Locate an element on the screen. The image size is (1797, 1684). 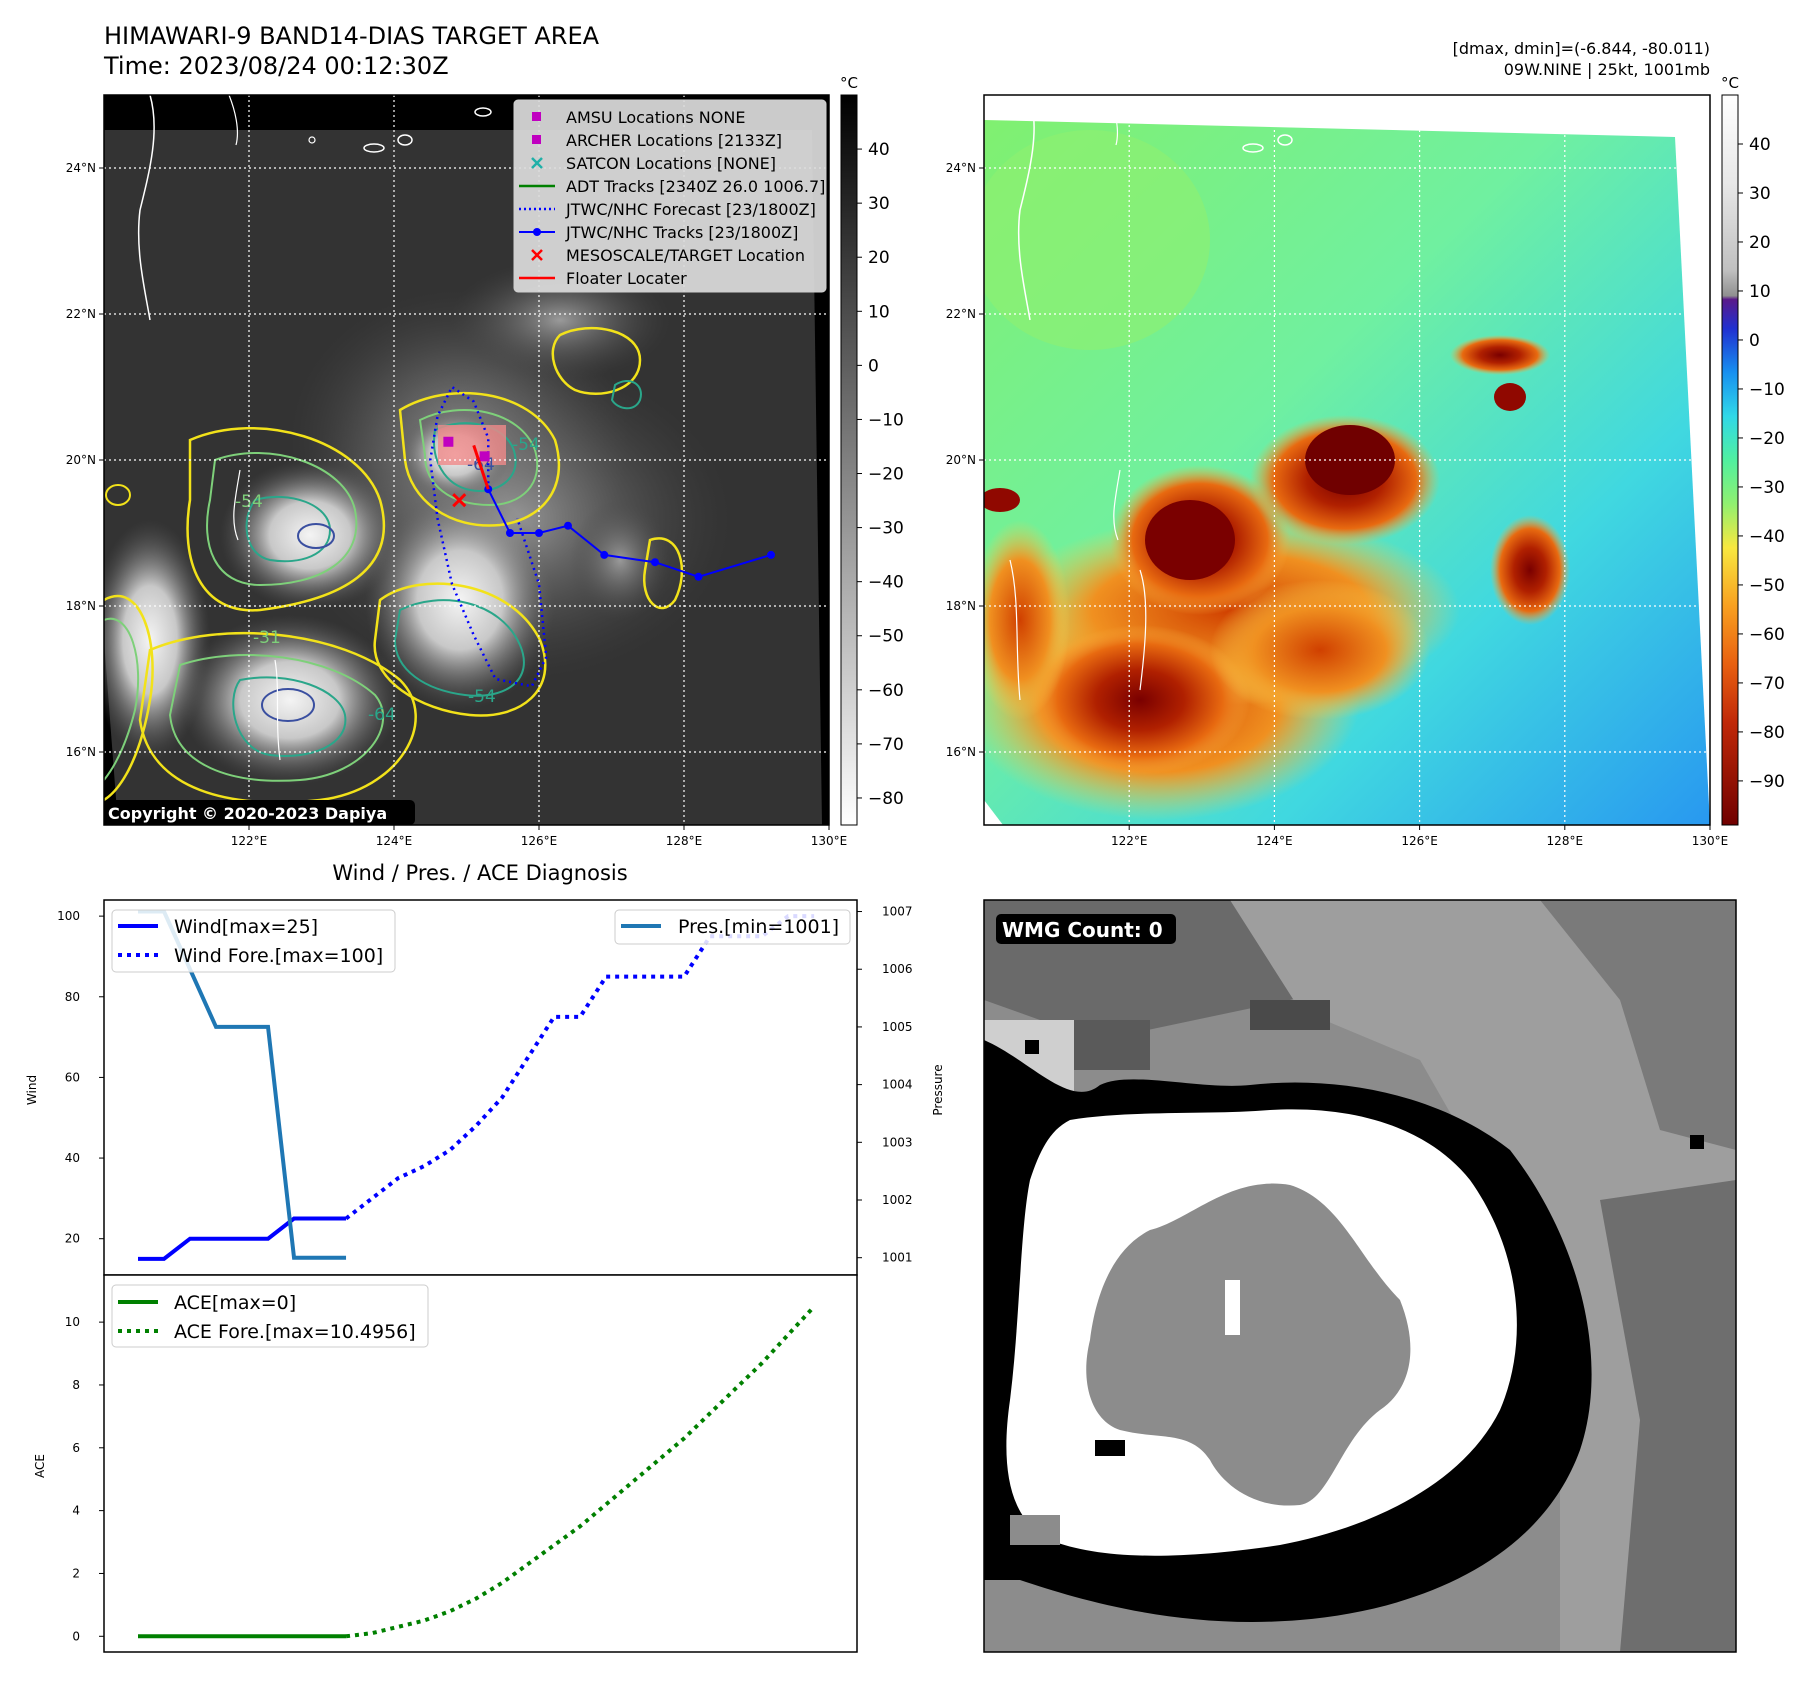
color-colorbar-bar is located at coordinates (1730, 460).